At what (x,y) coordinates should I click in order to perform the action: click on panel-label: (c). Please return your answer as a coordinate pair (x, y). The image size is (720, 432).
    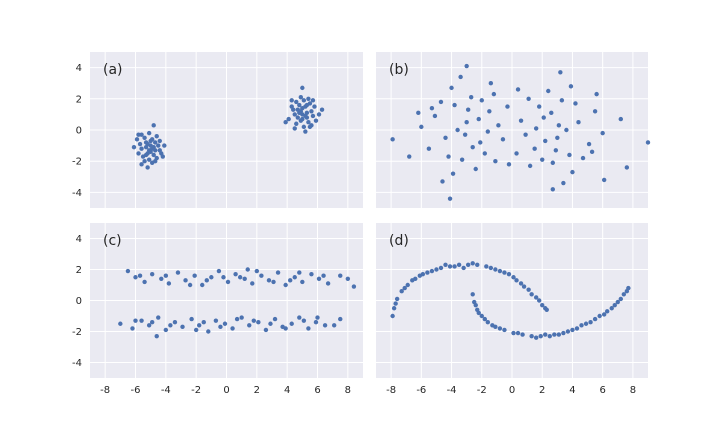
    Looking at the image, I should click on (112, 241).